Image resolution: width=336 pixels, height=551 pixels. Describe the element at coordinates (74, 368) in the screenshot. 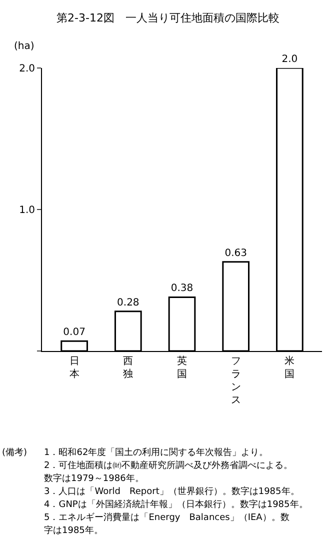

I see `x-tick-label: 日本` at that location.